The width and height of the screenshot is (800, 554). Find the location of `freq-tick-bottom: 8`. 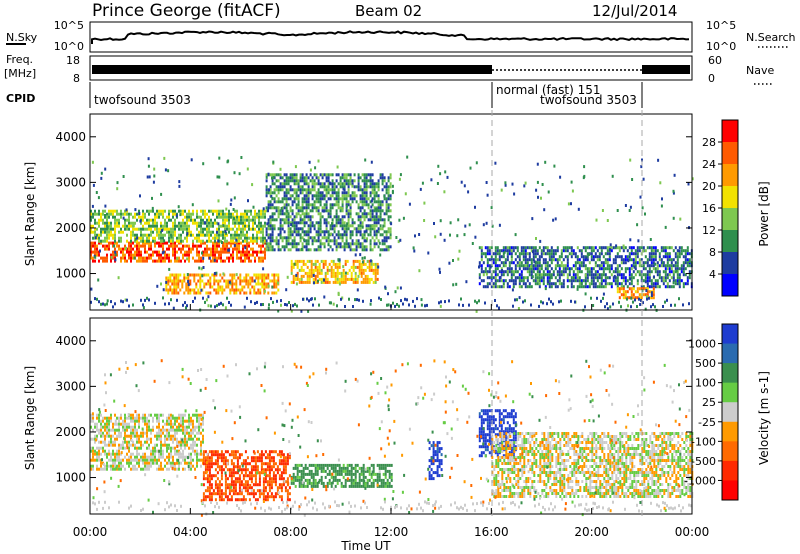

freq-tick-bottom: 8 is located at coordinates (76, 78).